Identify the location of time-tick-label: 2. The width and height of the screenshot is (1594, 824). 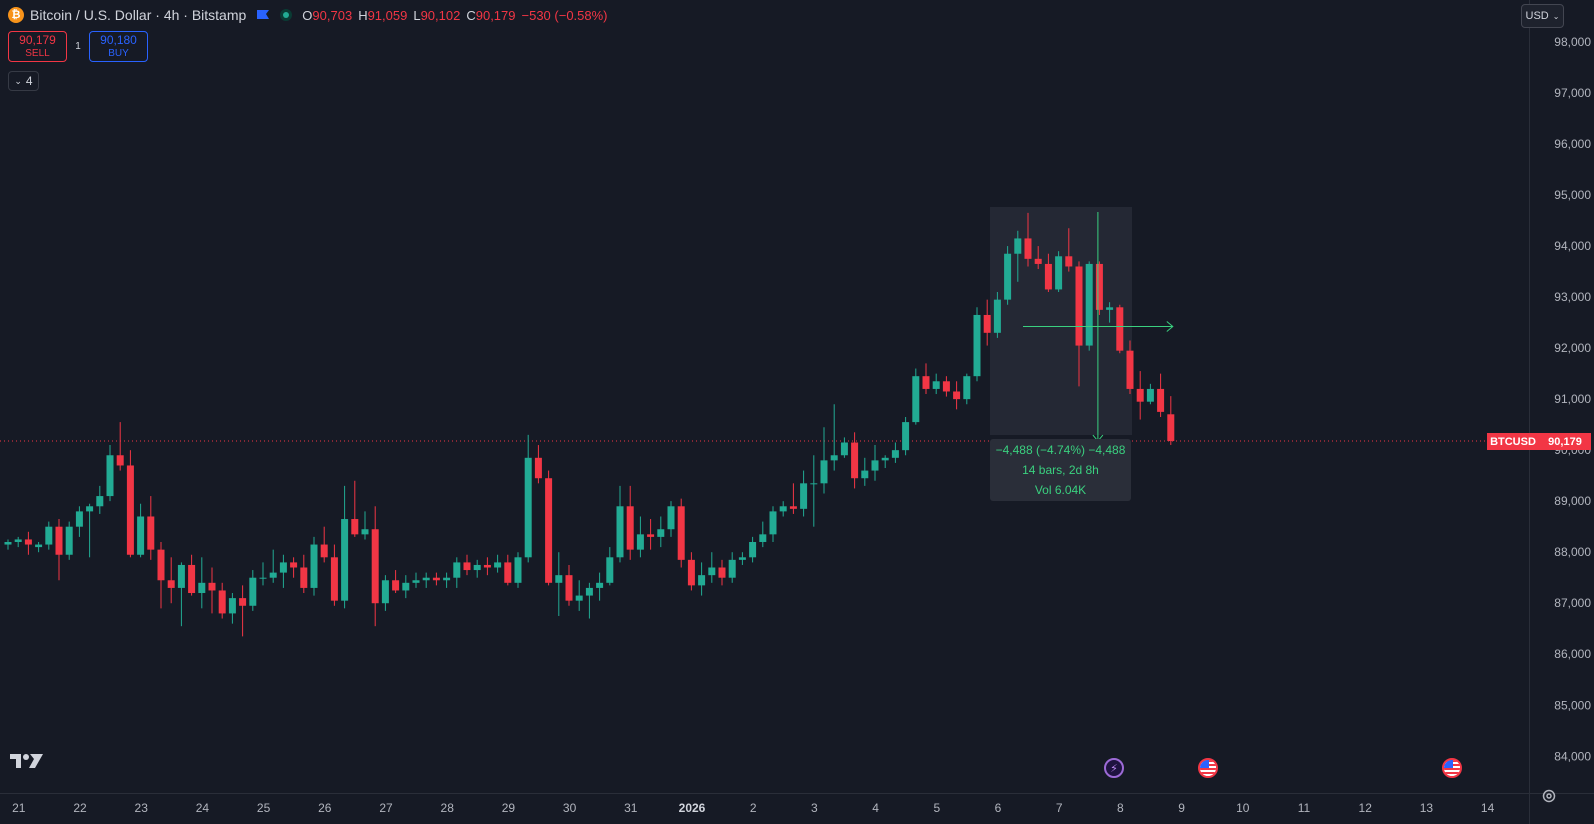
(753, 808).